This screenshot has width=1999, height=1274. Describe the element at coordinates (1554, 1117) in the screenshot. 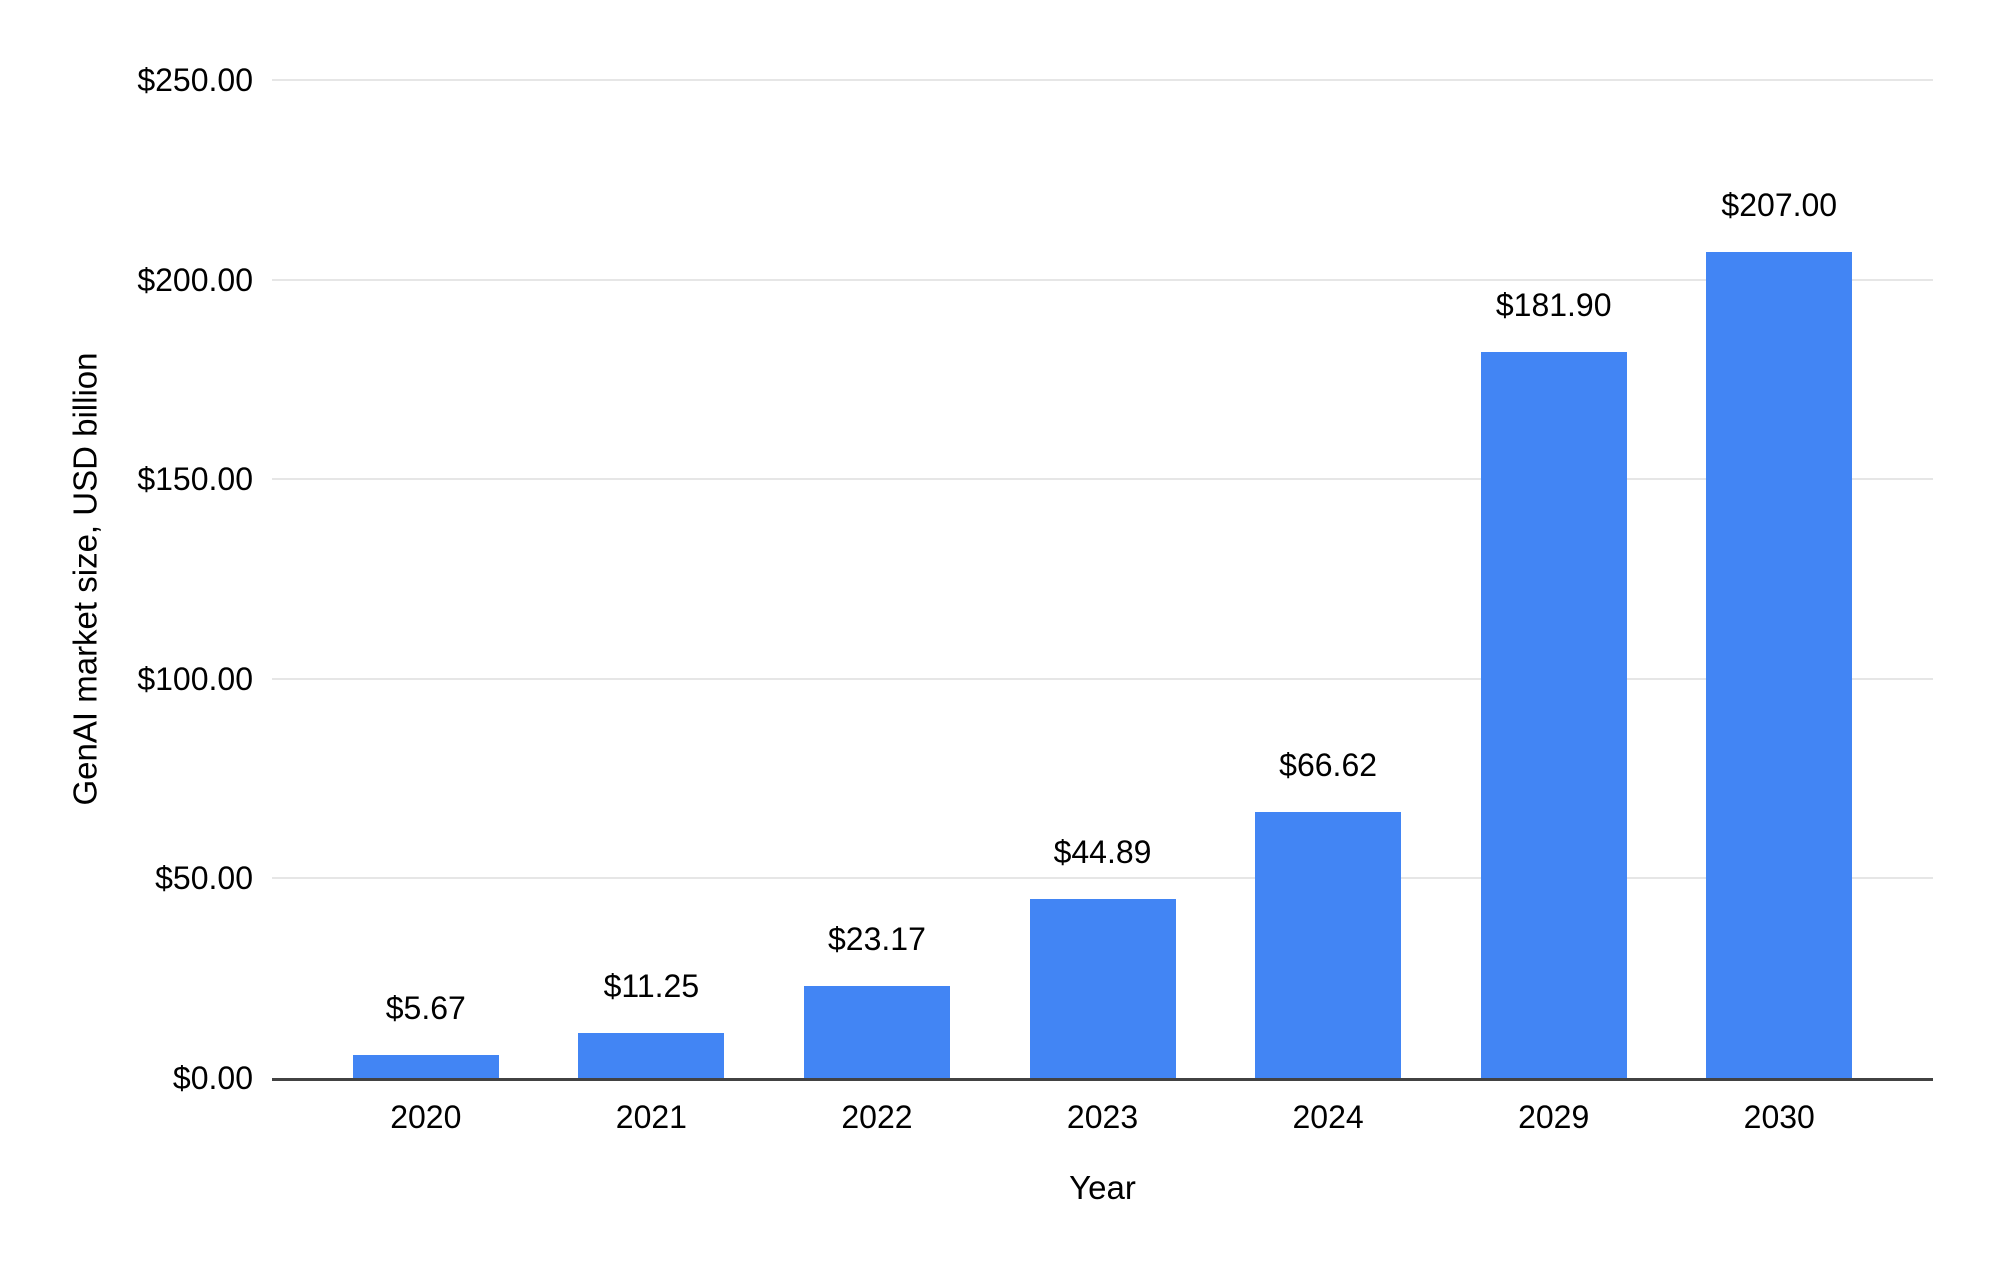

I see `x-tick-label-2029: 2029` at that location.